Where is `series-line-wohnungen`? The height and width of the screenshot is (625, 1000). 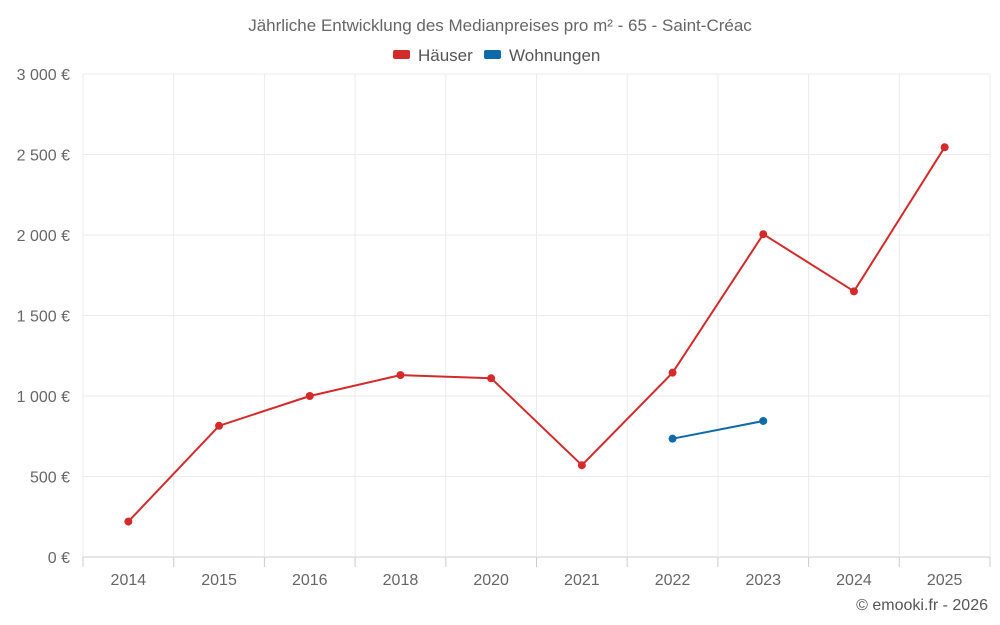
series-line-wohnungen is located at coordinates (718, 430).